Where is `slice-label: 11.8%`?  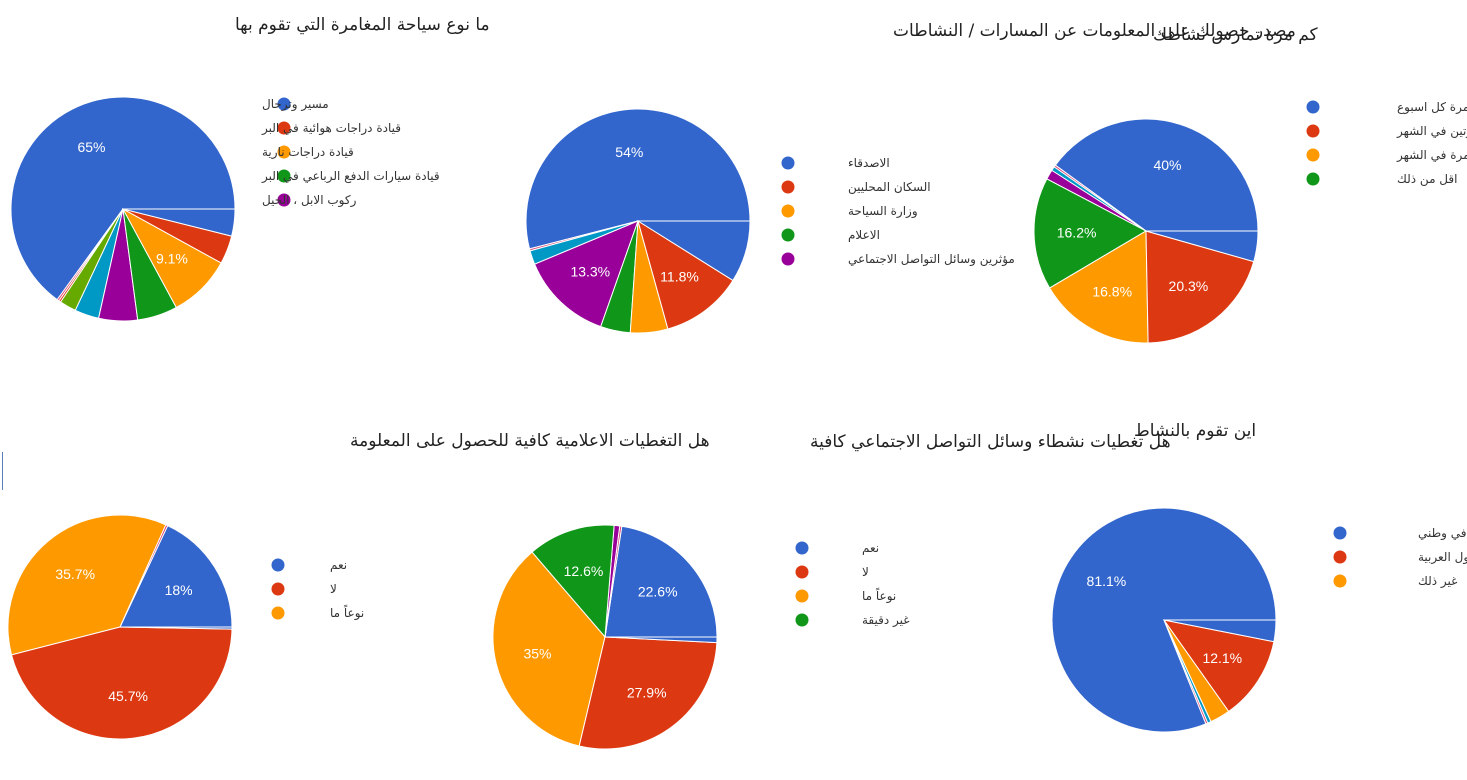 slice-label: 11.8% is located at coordinates (679, 277).